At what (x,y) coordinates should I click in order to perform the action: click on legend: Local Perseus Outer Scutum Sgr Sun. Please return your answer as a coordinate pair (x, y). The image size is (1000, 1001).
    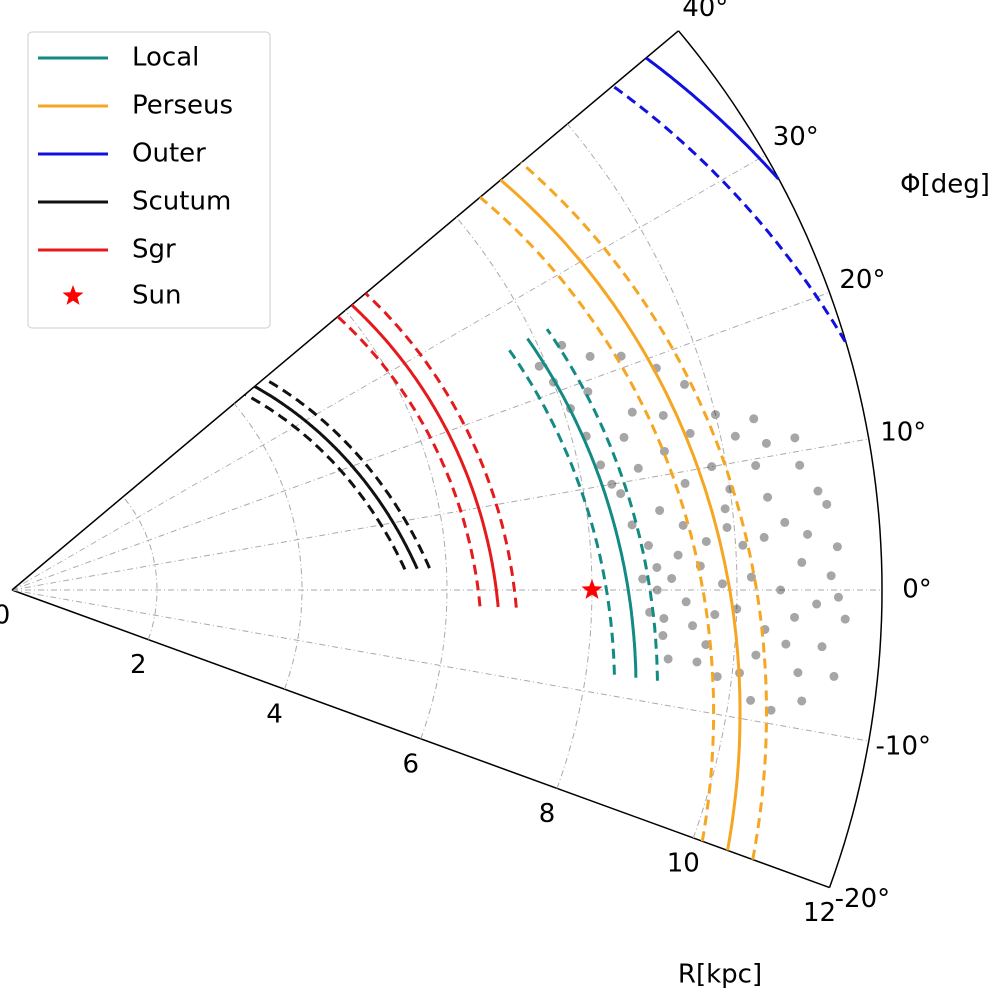
    Looking at the image, I should click on (135, 177).